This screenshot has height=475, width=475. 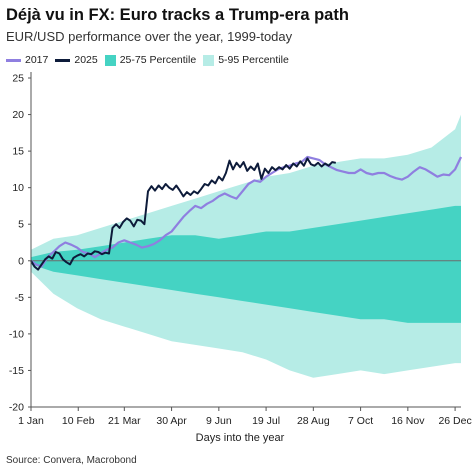 I want to click on x-tick-label: 9 Jun, so click(x=219, y=421).